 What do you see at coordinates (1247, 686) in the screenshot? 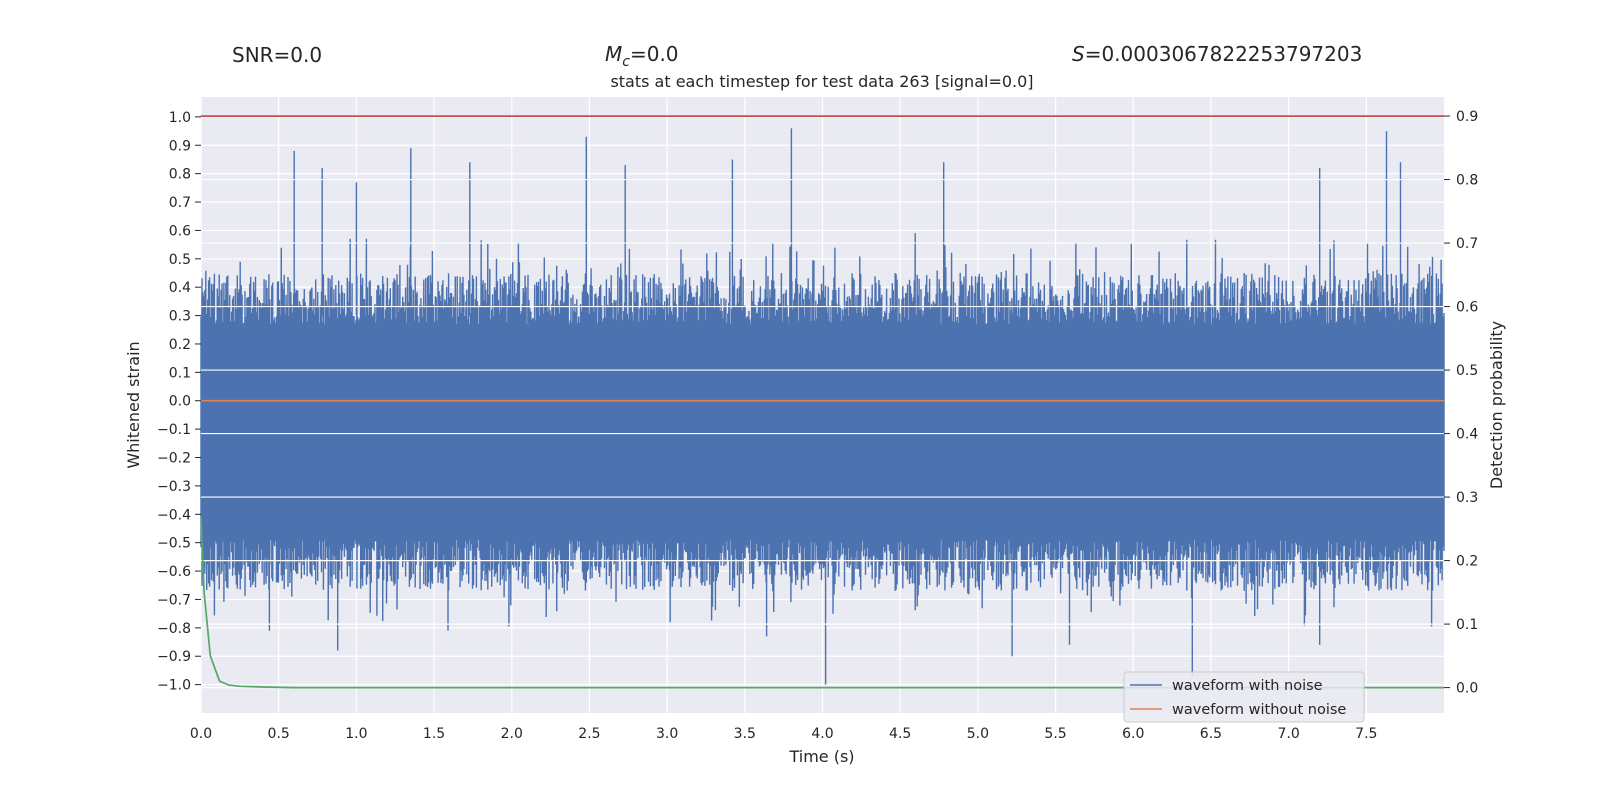
I see `legend-label-noise: waveform with noise` at bounding box center [1247, 686].